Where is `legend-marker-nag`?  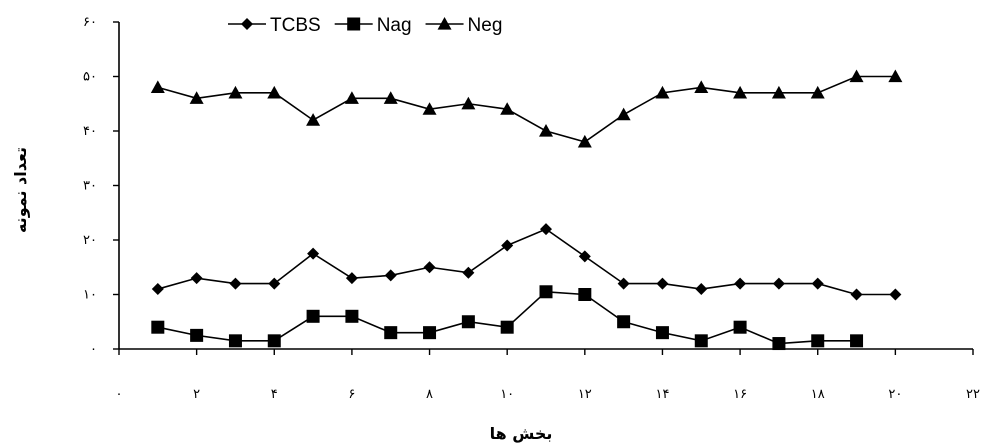 legend-marker-nag is located at coordinates (353, 24).